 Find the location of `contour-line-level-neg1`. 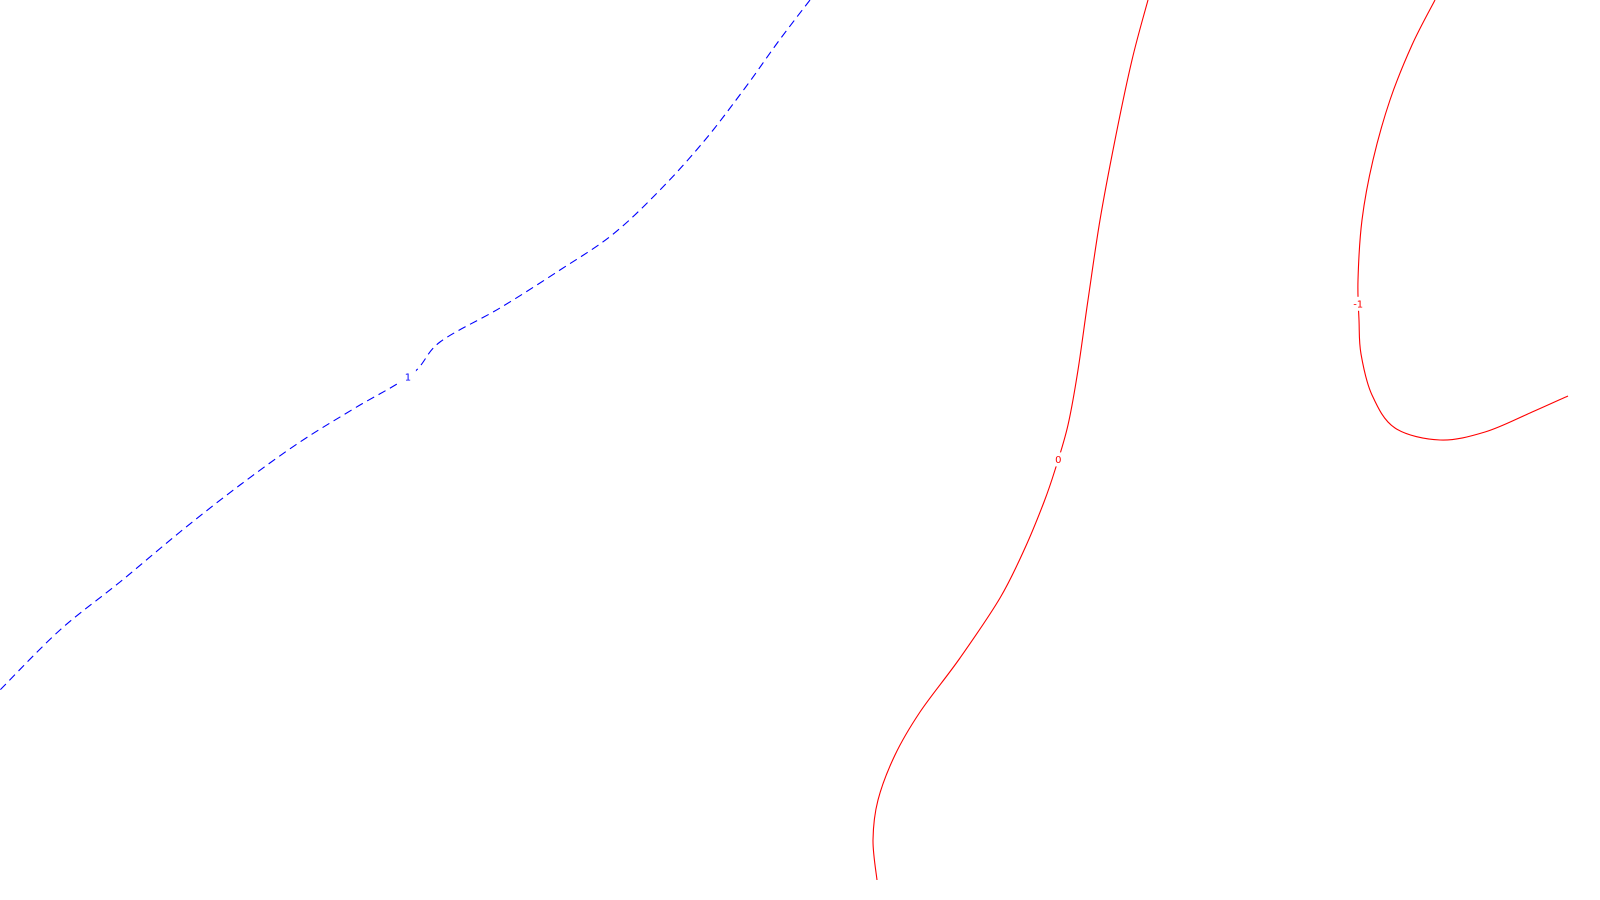

contour-line-level-neg1 is located at coordinates (1463, 220).